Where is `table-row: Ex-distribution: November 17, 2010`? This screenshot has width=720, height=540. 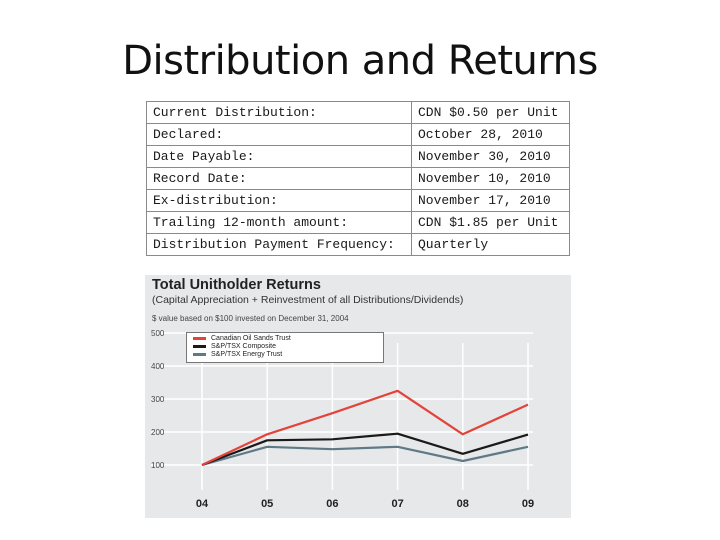
table-row: Ex-distribution: November 17, 2010 is located at coordinates (358, 200).